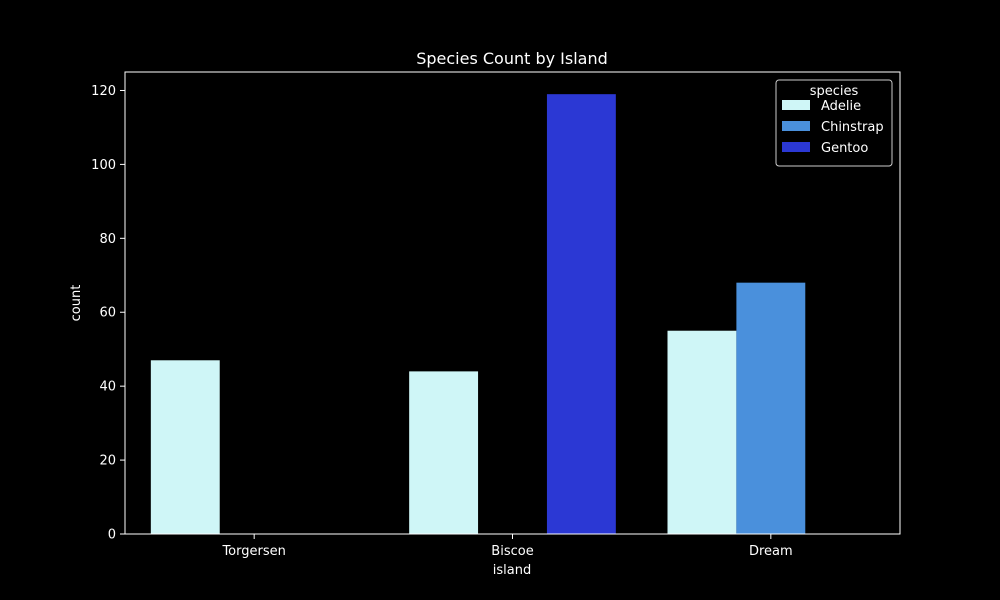 This screenshot has width=1000, height=600. What do you see at coordinates (702, 432) in the screenshot?
I see `bar-adelie-dream` at bounding box center [702, 432].